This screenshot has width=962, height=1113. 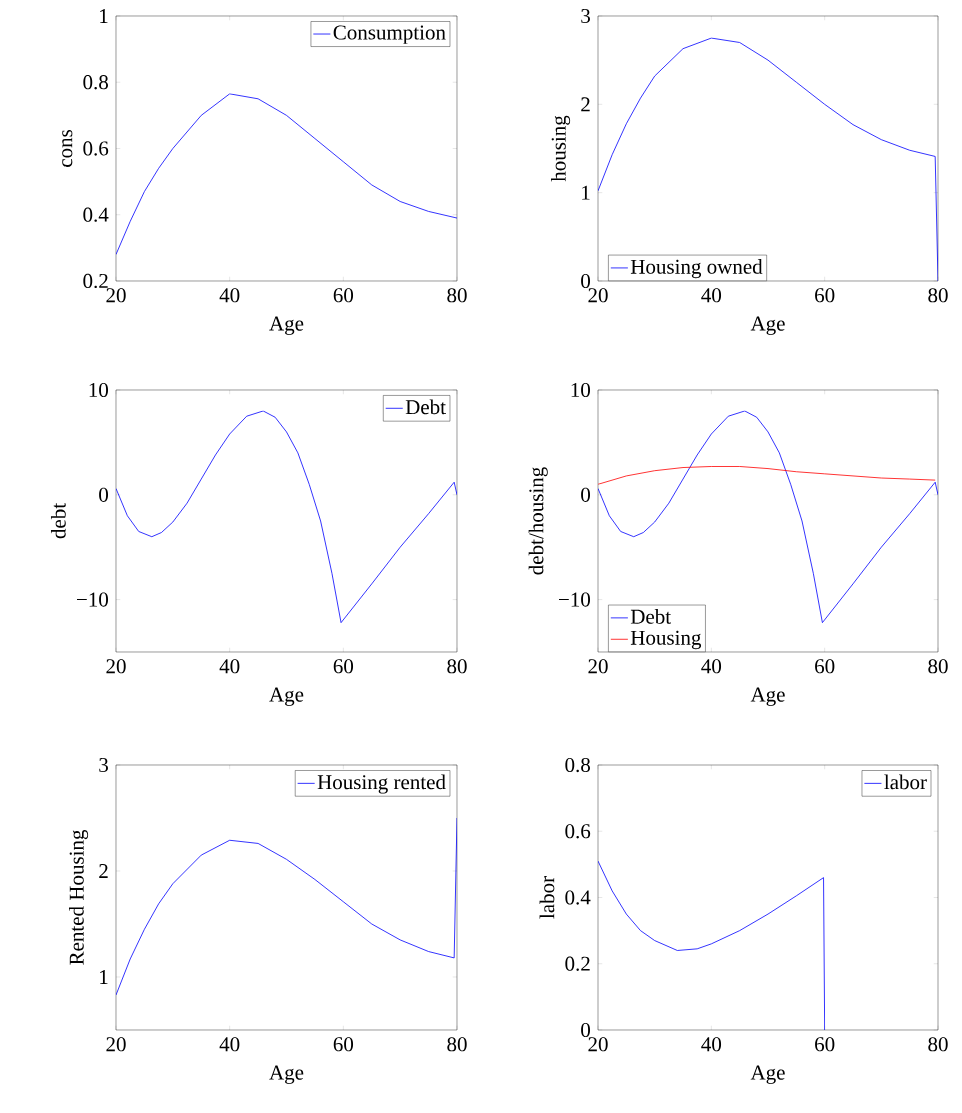 I want to click on legend-label: Housing, so click(x=666, y=640).